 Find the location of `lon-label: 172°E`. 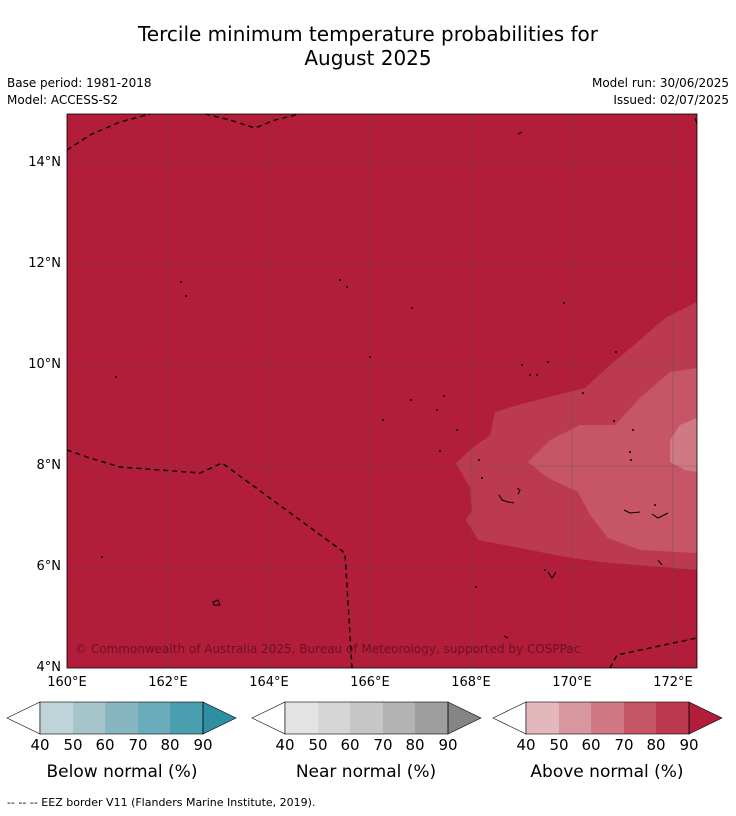

lon-label: 172°E is located at coordinates (673, 682).